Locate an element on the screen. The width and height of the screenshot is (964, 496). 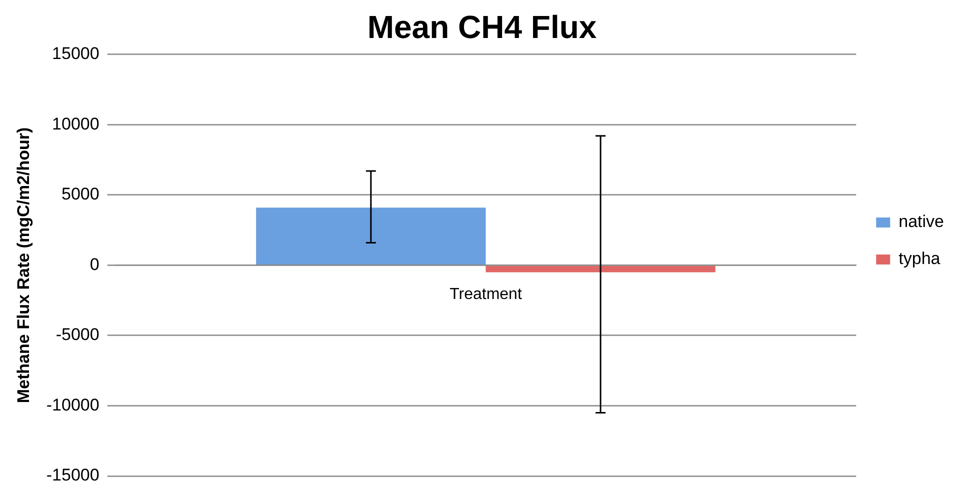
x-tick-label: Treatment is located at coordinates (486, 295).